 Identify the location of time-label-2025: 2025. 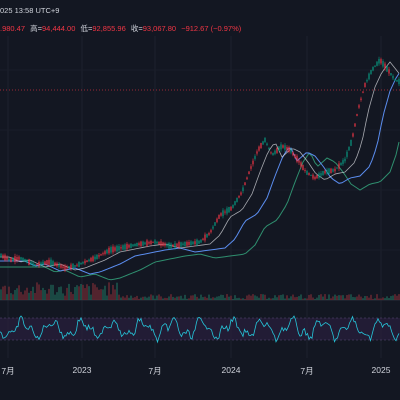
(381, 370).